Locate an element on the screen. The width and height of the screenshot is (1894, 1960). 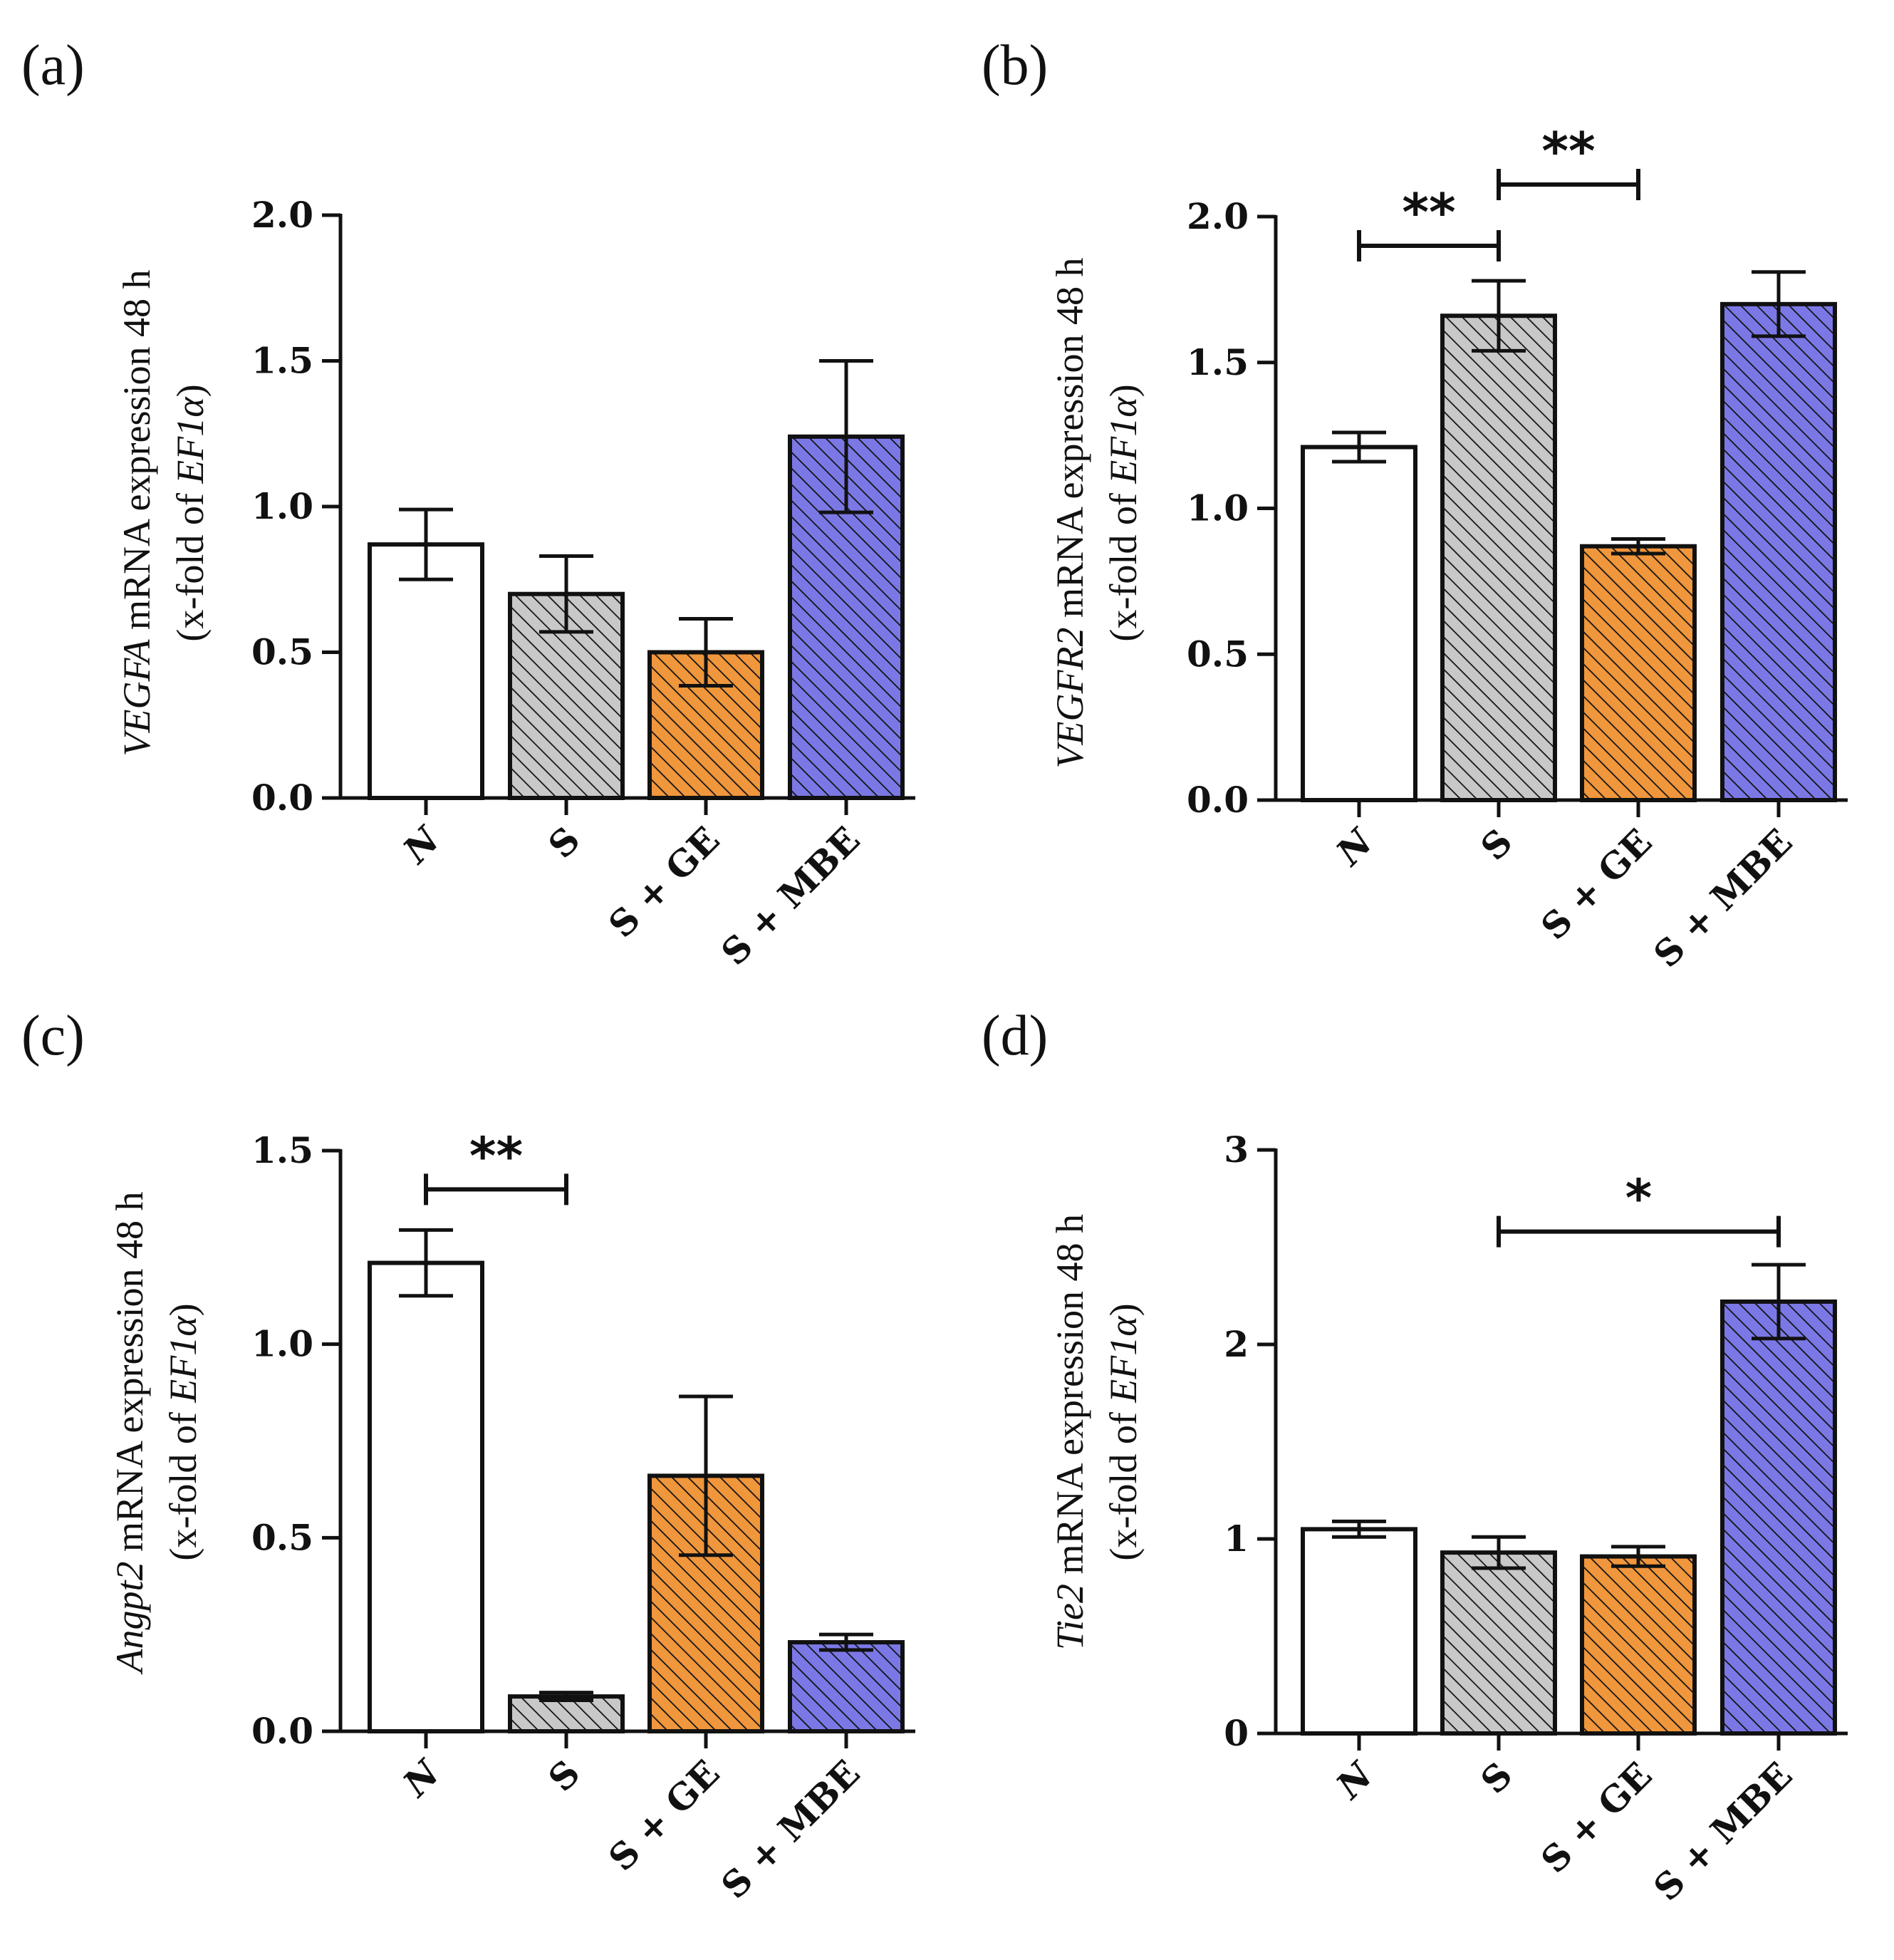
y-axis-gene-name: VEGFA is located at coordinates (136, 698).